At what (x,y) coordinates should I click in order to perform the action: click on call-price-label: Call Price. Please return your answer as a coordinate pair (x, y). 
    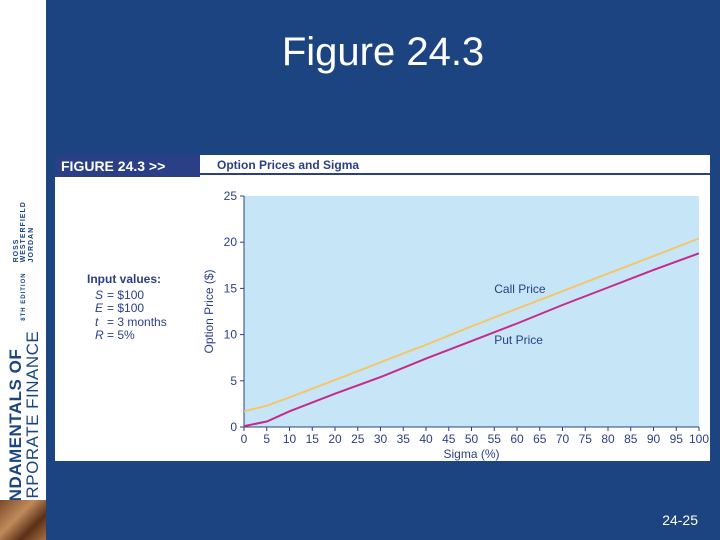
    Looking at the image, I should click on (520, 289).